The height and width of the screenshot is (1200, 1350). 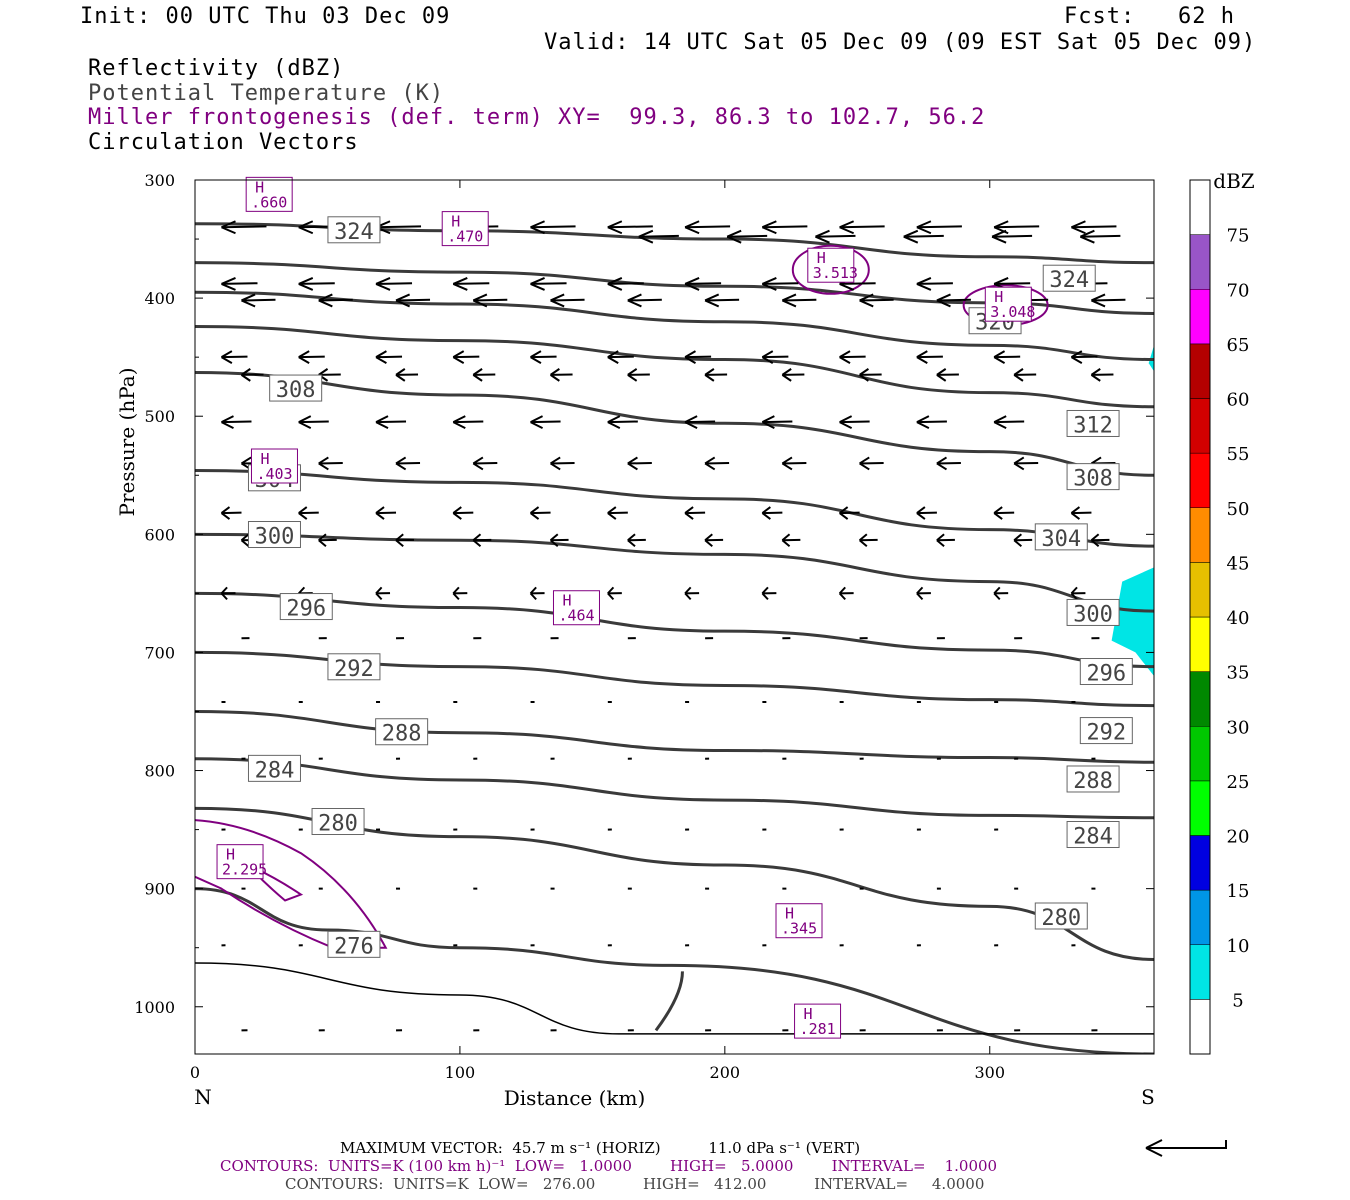 What do you see at coordinates (1238, 673) in the screenshot?
I see `colorbar-tick-label: 35` at bounding box center [1238, 673].